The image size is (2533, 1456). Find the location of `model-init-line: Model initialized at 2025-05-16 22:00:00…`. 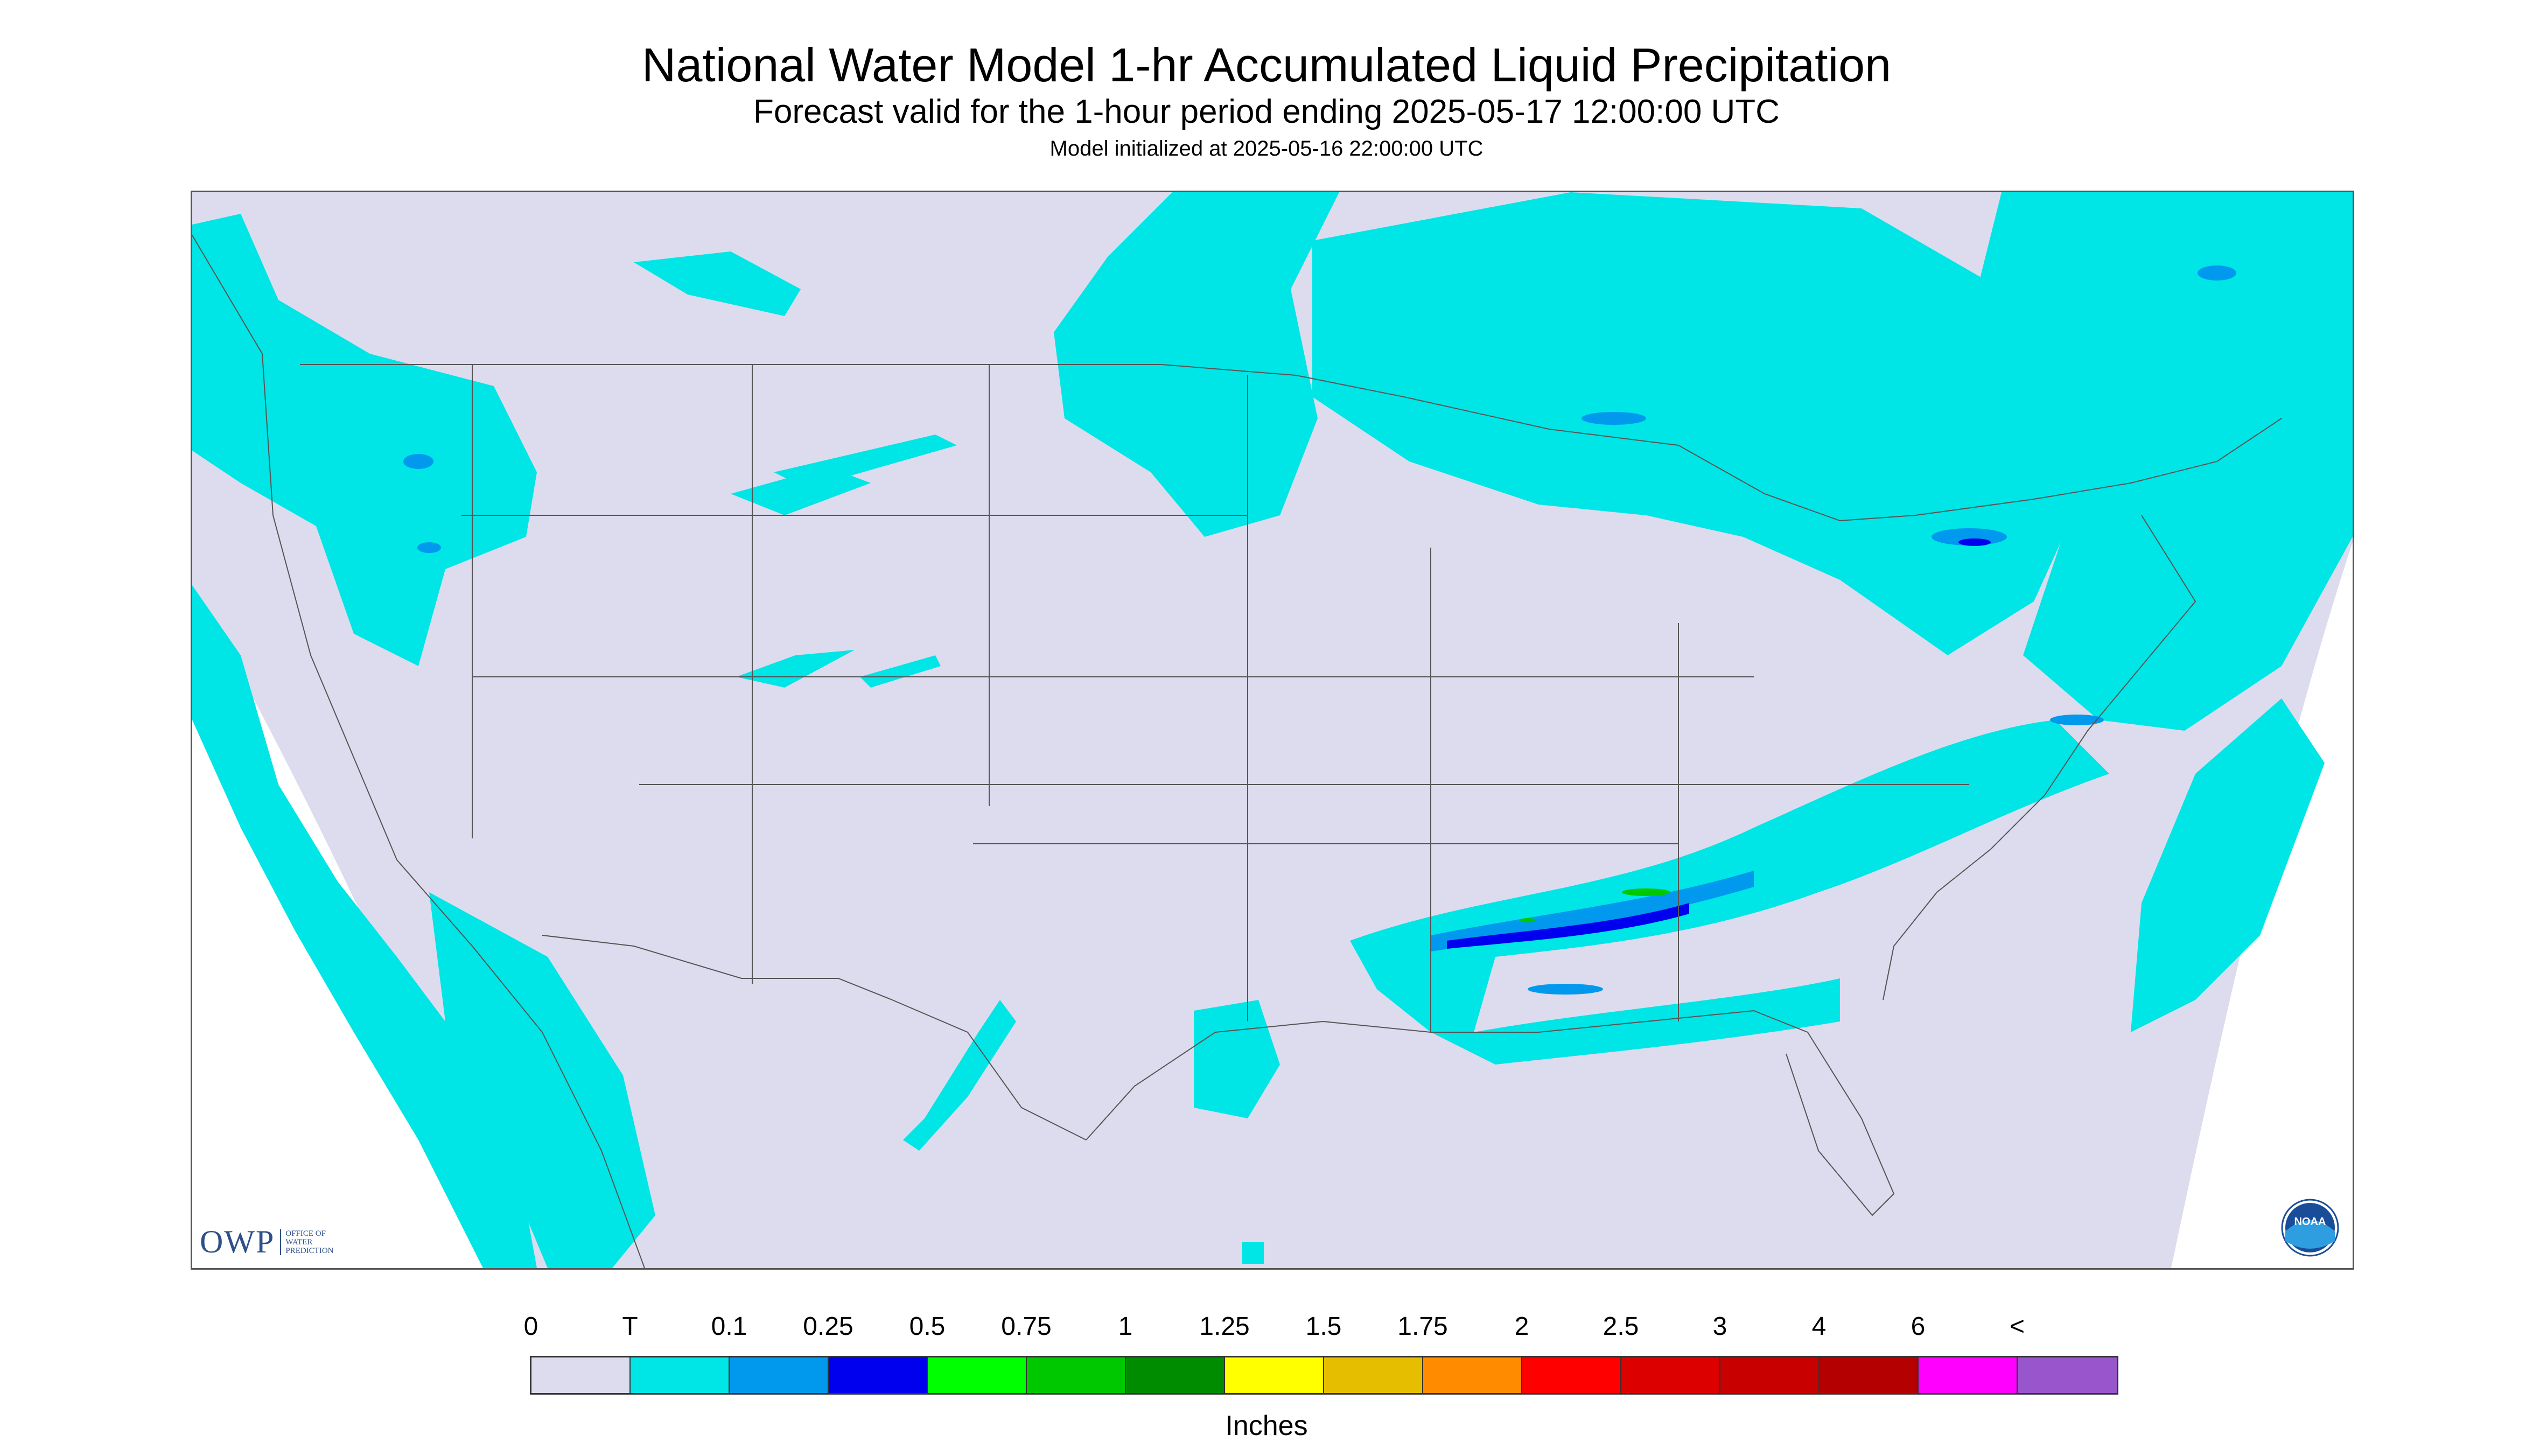

model-init-line: Model initialized at 2025-05-16 22:00:00… is located at coordinates (1266, 148).